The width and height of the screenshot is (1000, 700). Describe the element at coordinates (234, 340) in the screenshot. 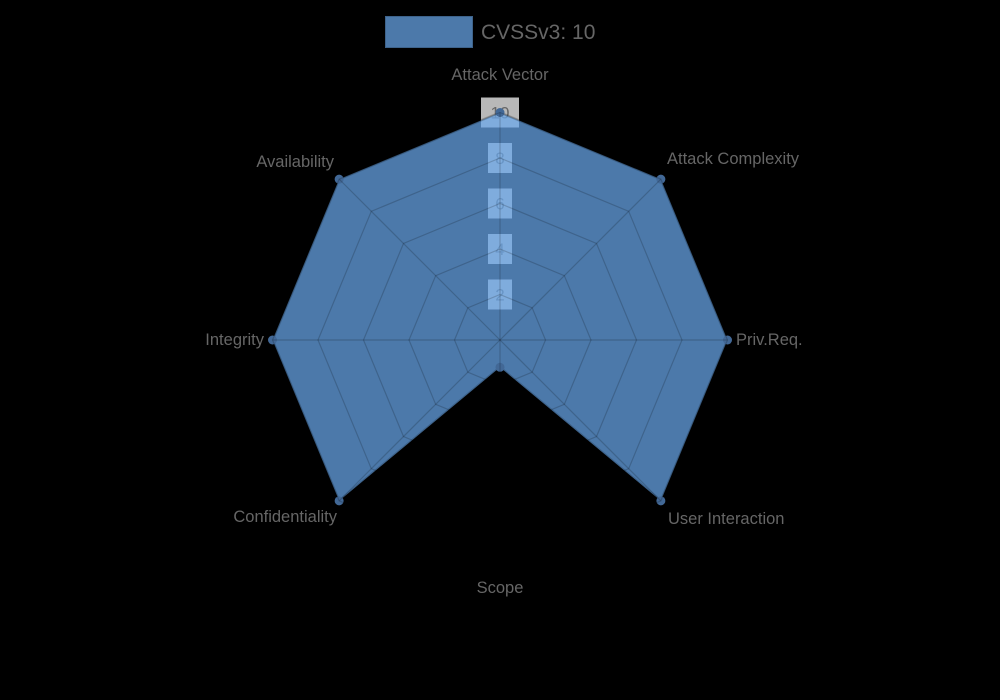

I see `axis-label-integrity: Integrity` at that location.